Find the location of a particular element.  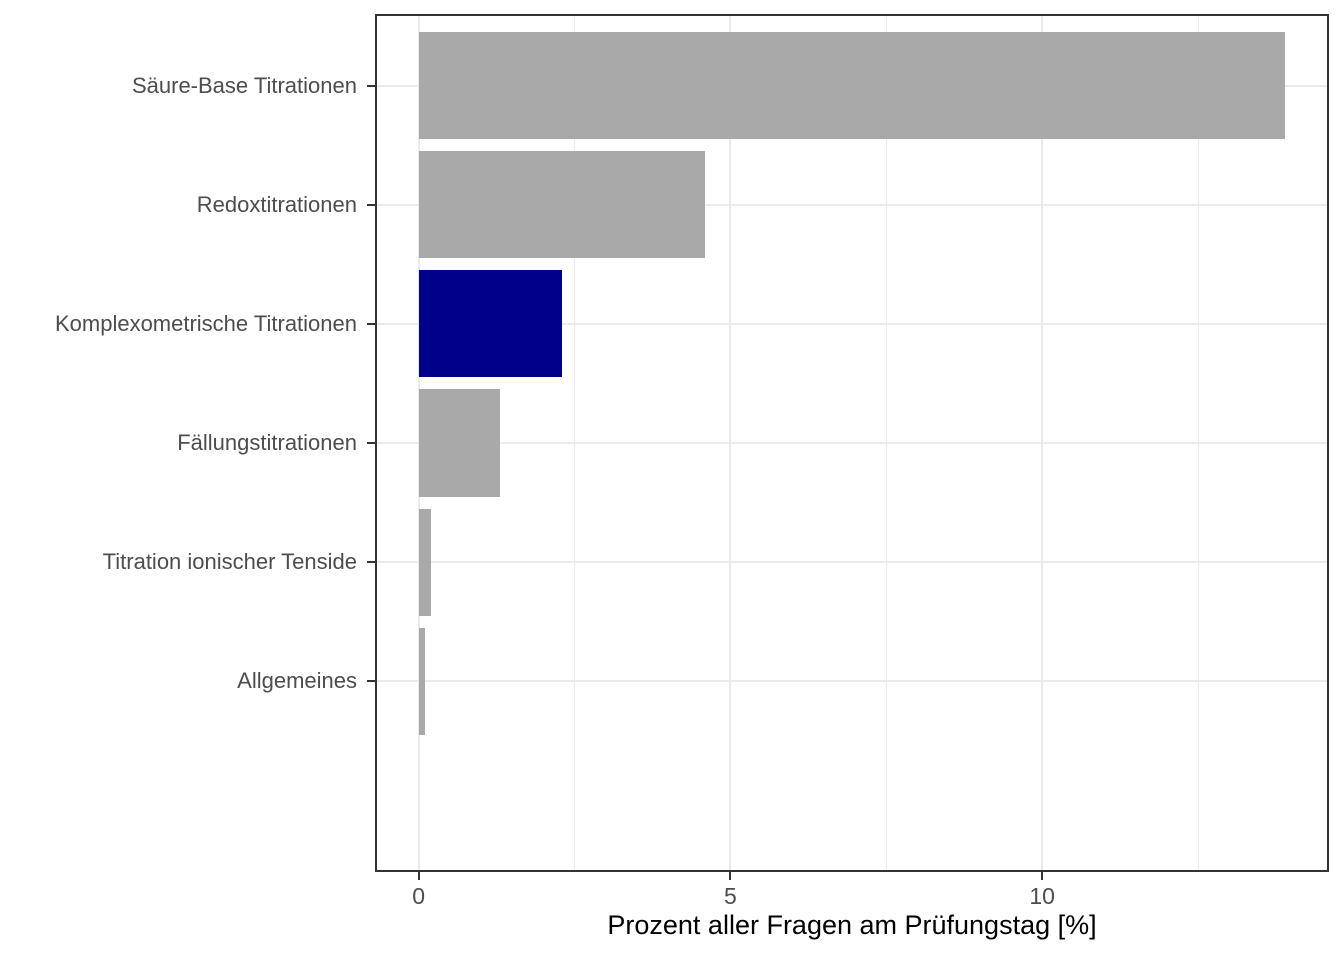

y-axis-category-label: Säure-Base Titrationen is located at coordinates (244, 85).